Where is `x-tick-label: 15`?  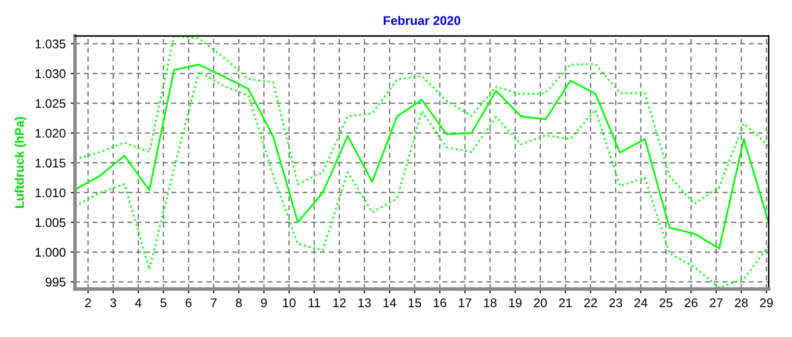 x-tick-label: 15 is located at coordinates (415, 303).